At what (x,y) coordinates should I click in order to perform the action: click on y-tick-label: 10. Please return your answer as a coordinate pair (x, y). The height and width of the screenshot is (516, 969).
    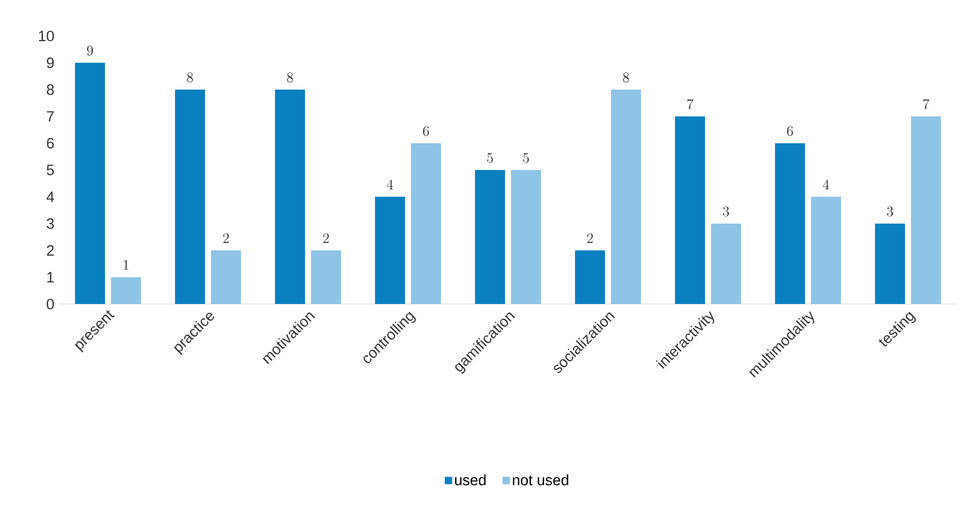
    Looking at the image, I should click on (46, 36).